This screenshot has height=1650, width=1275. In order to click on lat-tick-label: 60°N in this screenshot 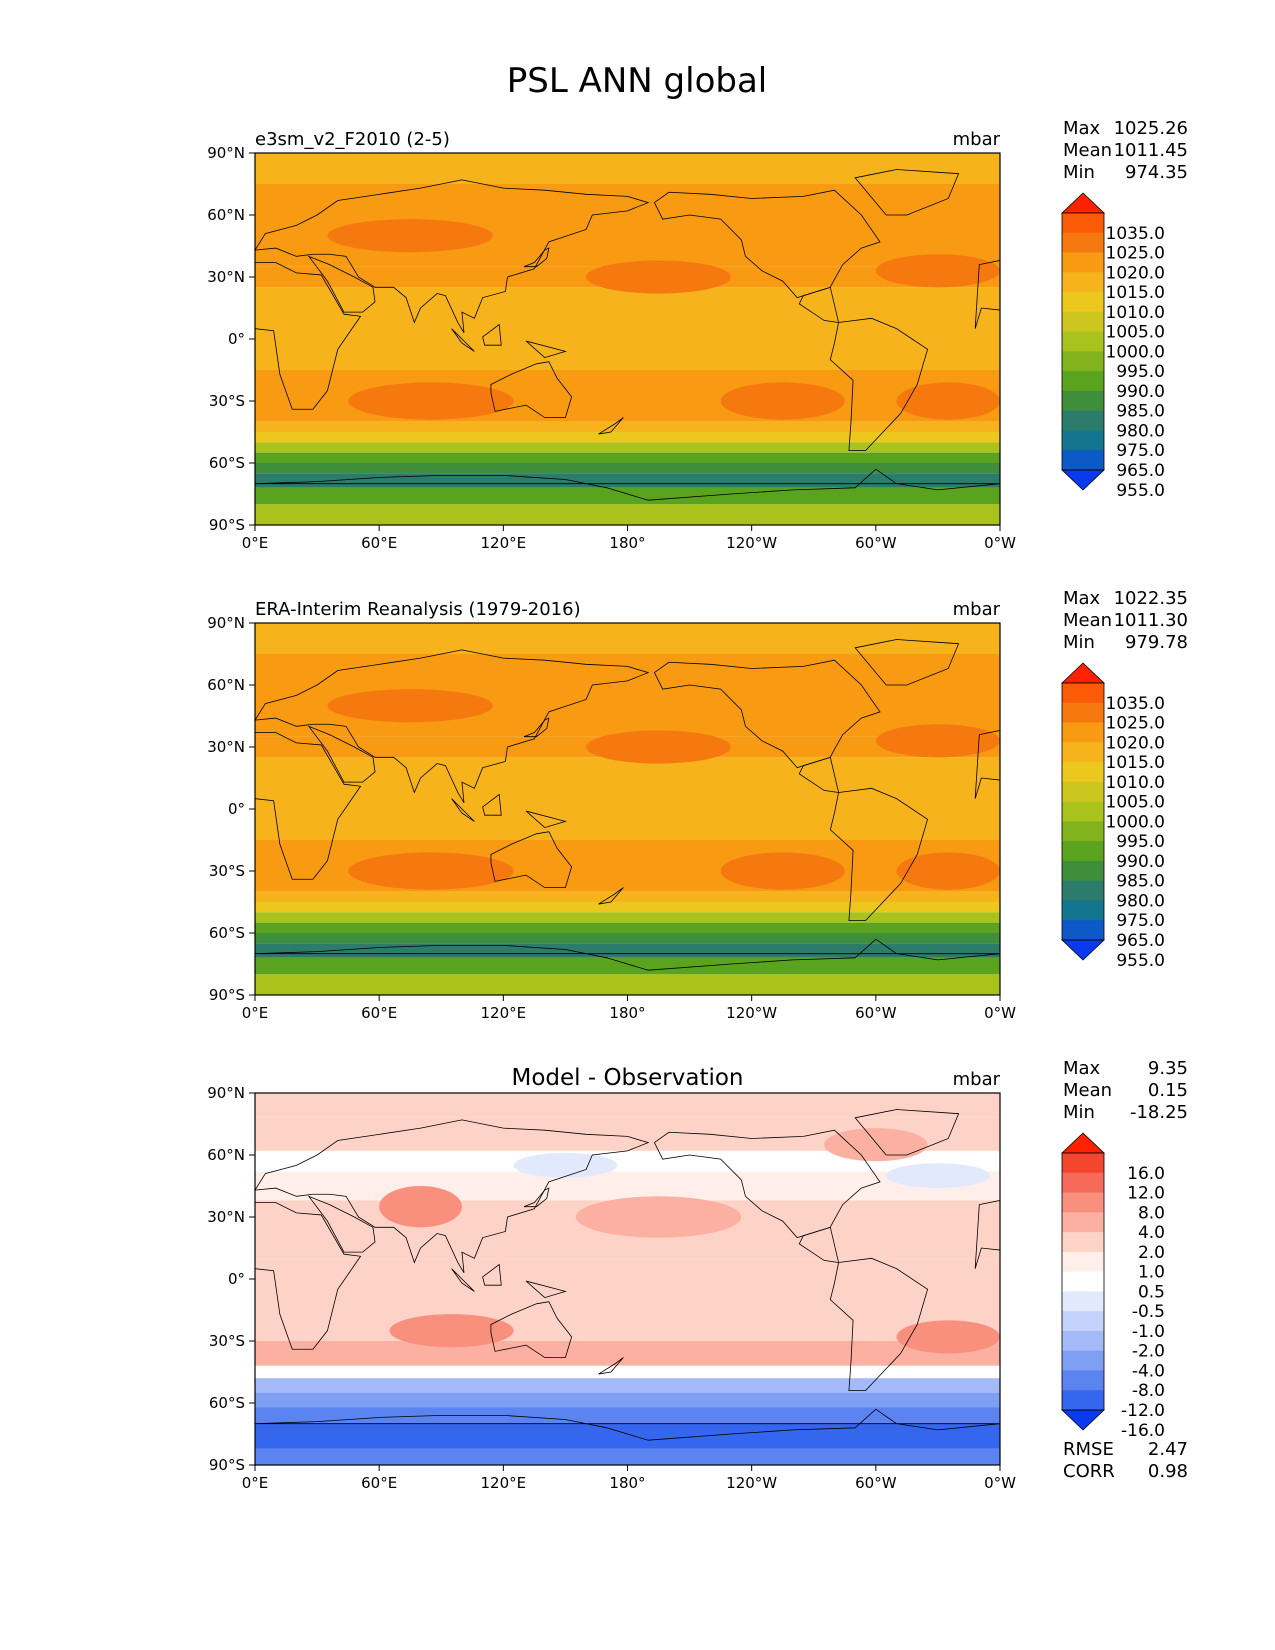, I will do `click(226, 1155)`.